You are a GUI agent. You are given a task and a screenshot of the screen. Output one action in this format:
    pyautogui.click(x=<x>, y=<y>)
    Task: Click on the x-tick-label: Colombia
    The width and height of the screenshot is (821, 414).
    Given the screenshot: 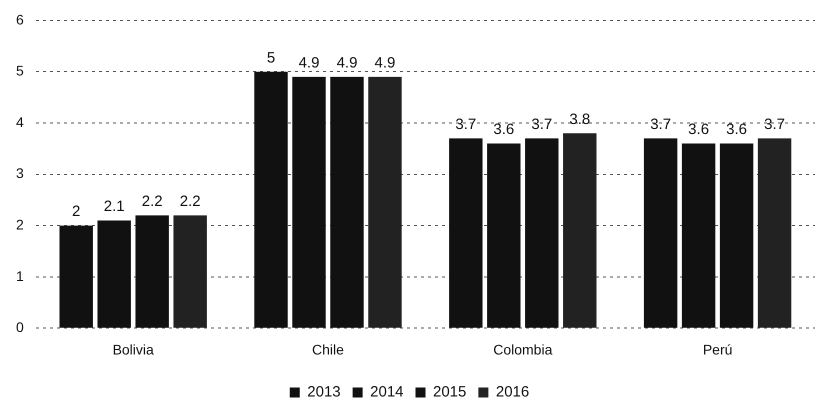 What is the action you would take?
    pyautogui.click(x=523, y=349)
    